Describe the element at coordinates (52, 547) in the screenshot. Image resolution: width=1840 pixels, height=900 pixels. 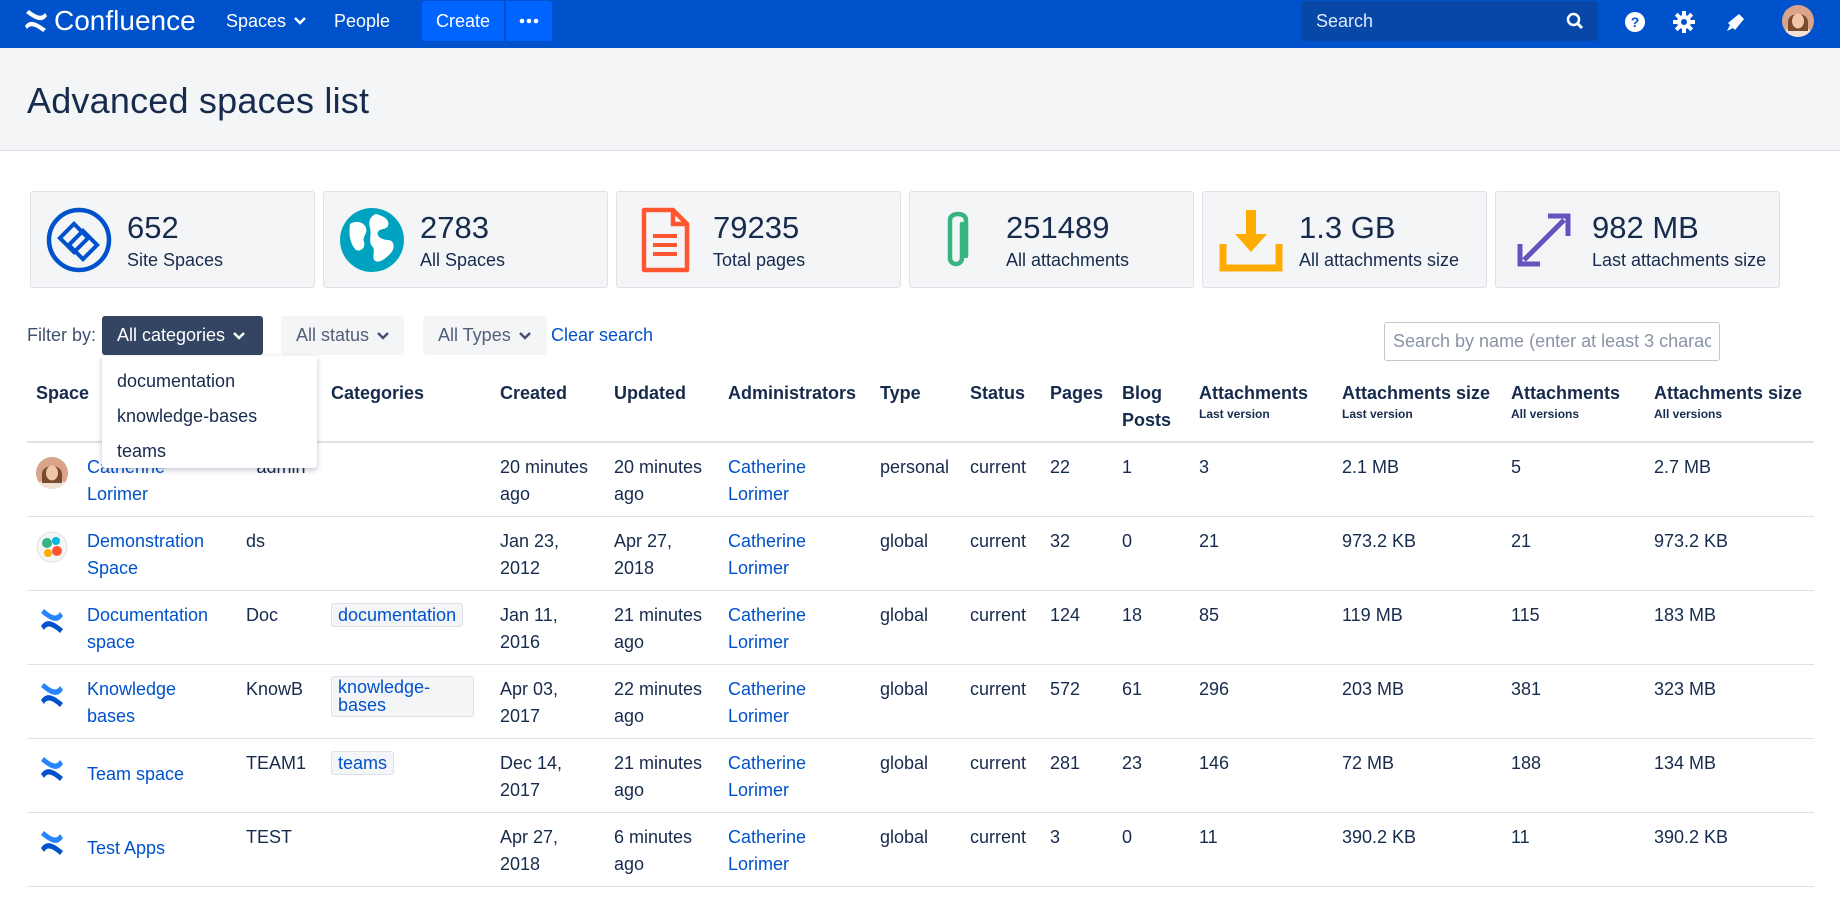
I see `demonstration-space-icon` at that location.